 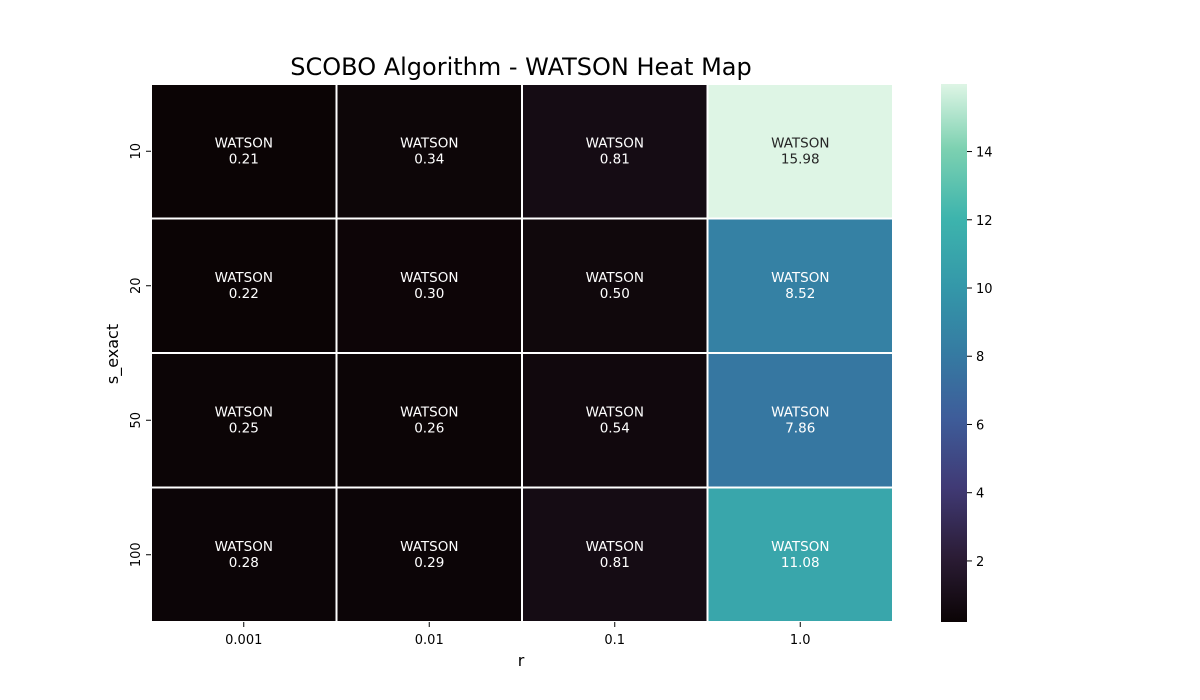 I want to click on cell-value-label: 0.28, so click(x=244, y=563).